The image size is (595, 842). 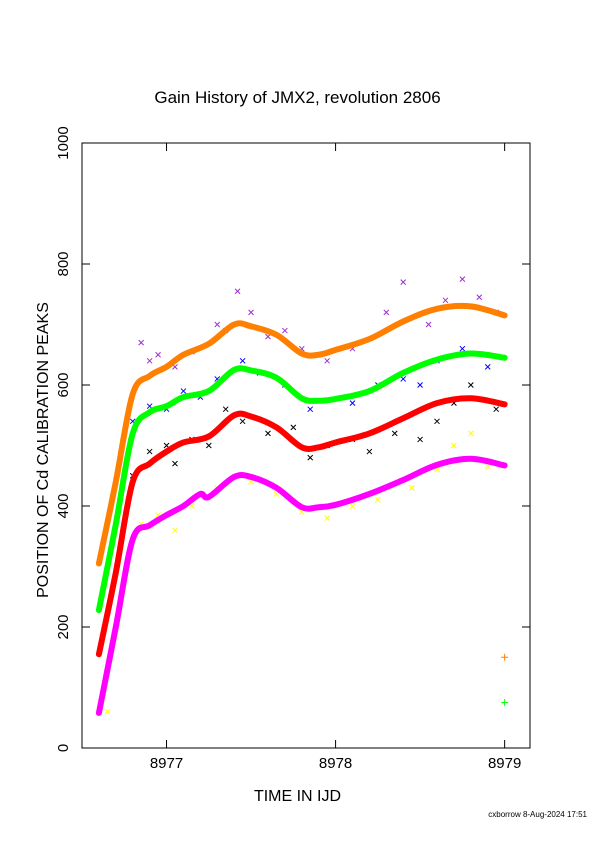 What do you see at coordinates (297, 97) in the screenshot?
I see `chart-title: Gain History of JMX2, revolution 2806` at bounding box center [297, 97].